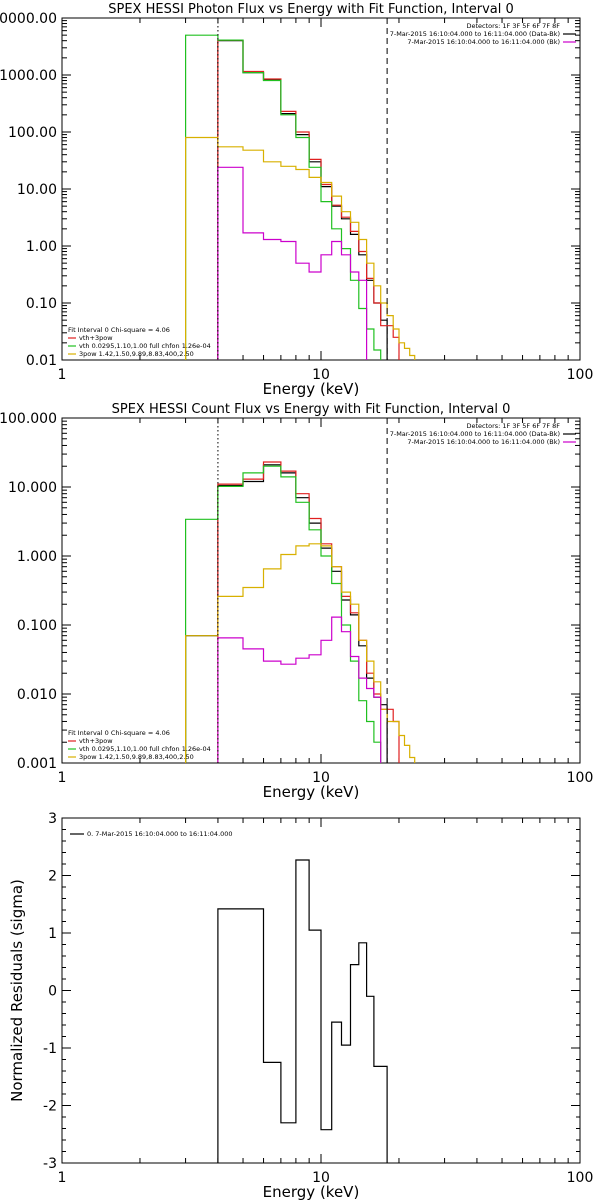 This screenshot has height=1204, width=600. I want to click on y-tick-label: 10000.00, so click(28, 19).